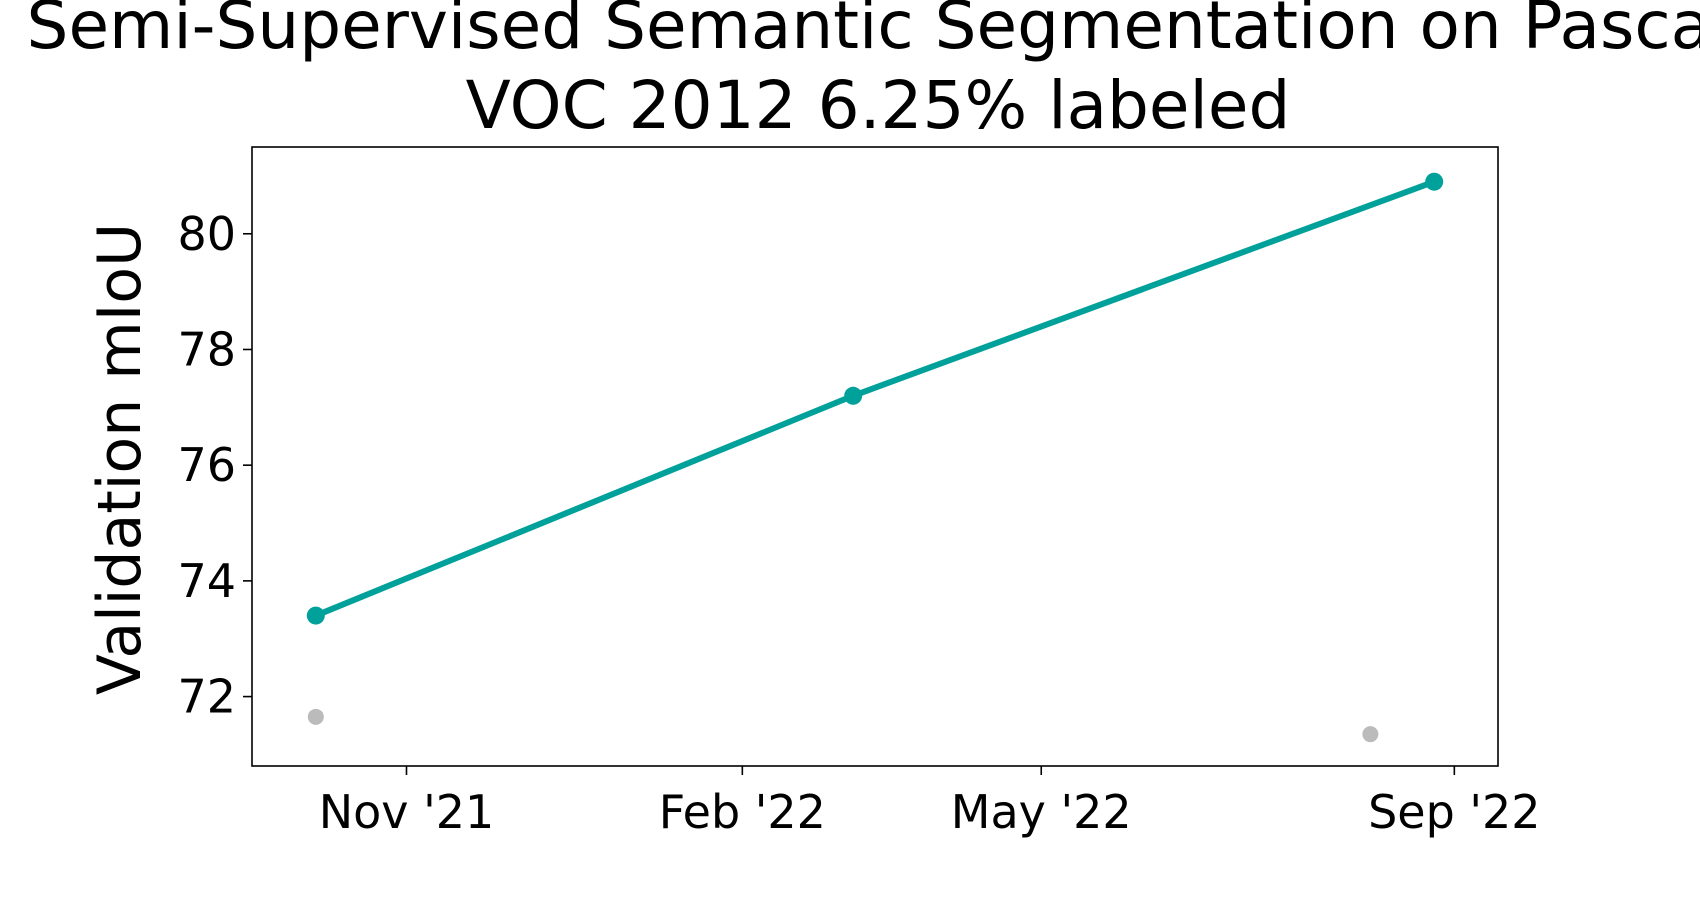 Image resolution: width=1700 pixels, height=900 pixels. Describe the element at coordinates (1454, 812) in the screenshot. I see `x-tick-label: Sep '22` at that location.